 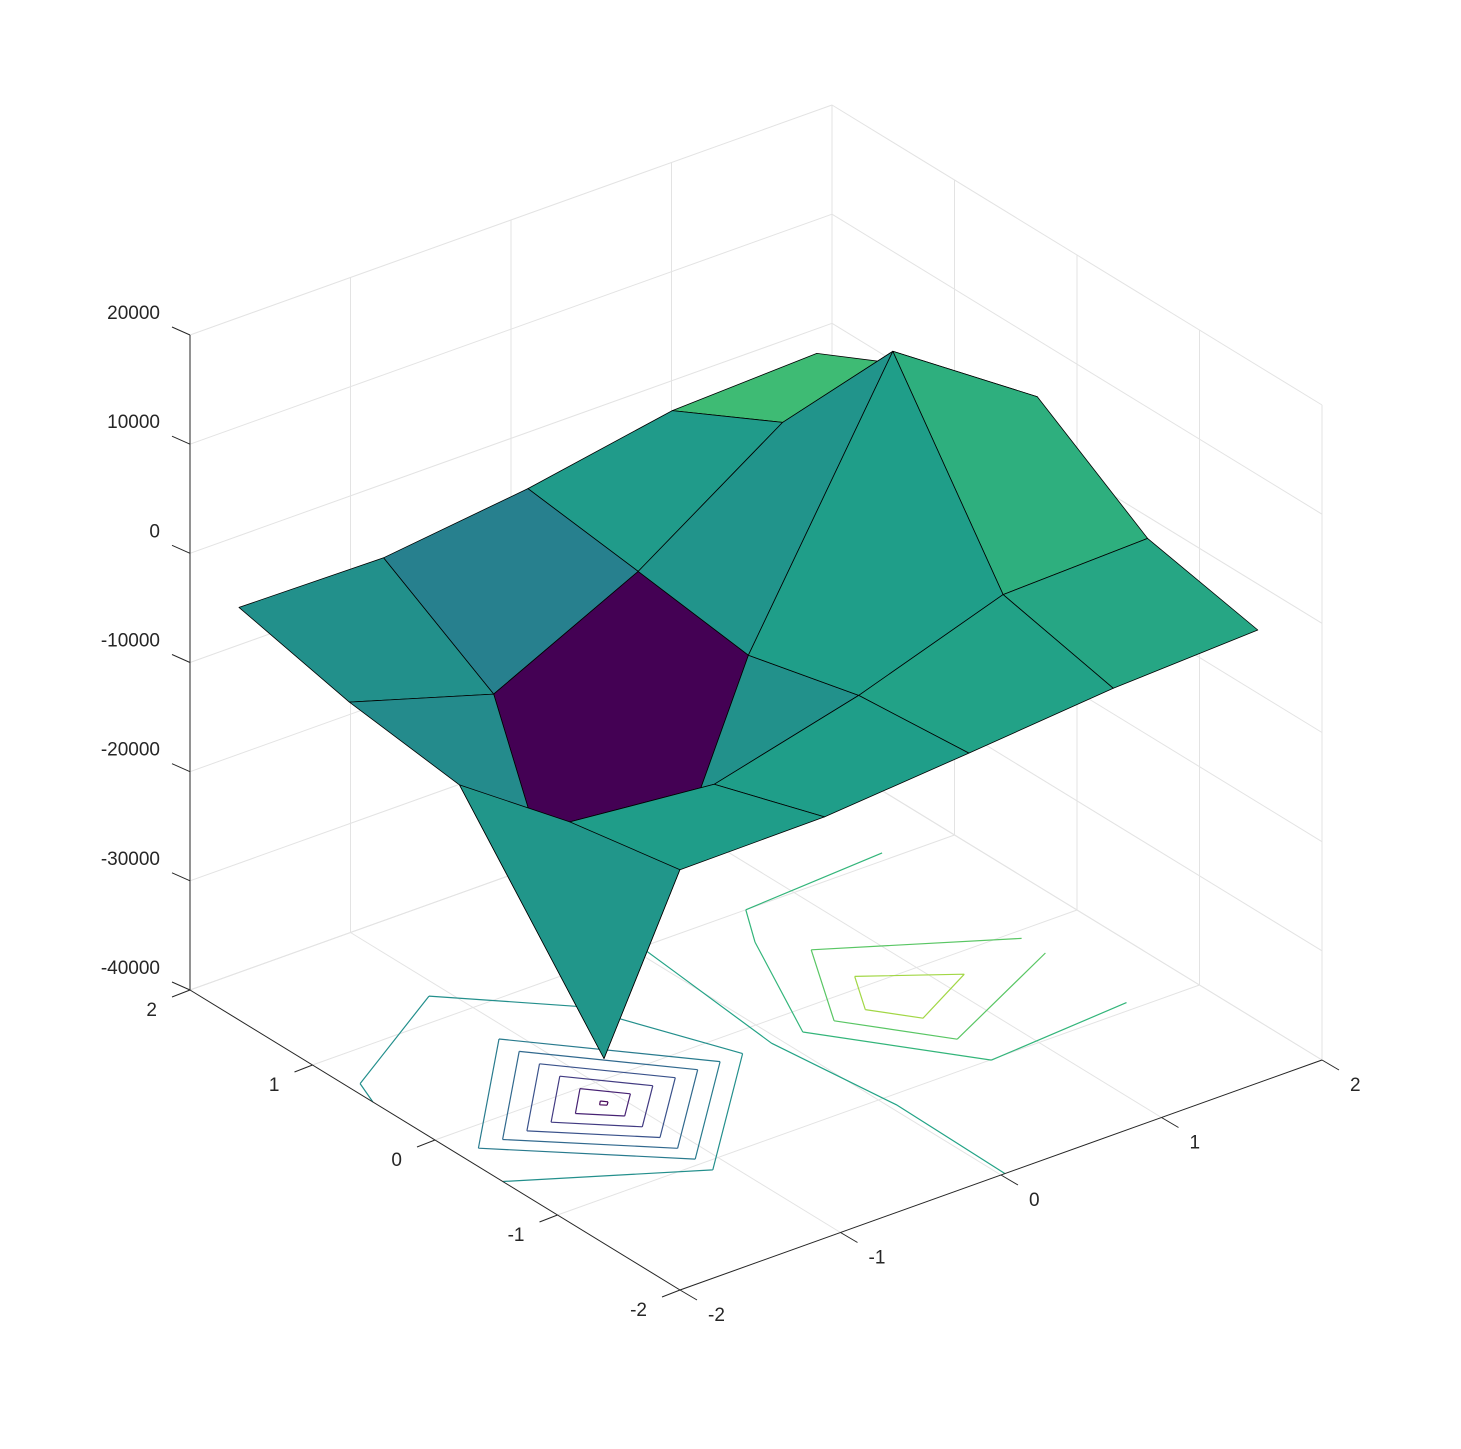 I want to click on y-tick-label: 1, so click(x=274, y=1085).